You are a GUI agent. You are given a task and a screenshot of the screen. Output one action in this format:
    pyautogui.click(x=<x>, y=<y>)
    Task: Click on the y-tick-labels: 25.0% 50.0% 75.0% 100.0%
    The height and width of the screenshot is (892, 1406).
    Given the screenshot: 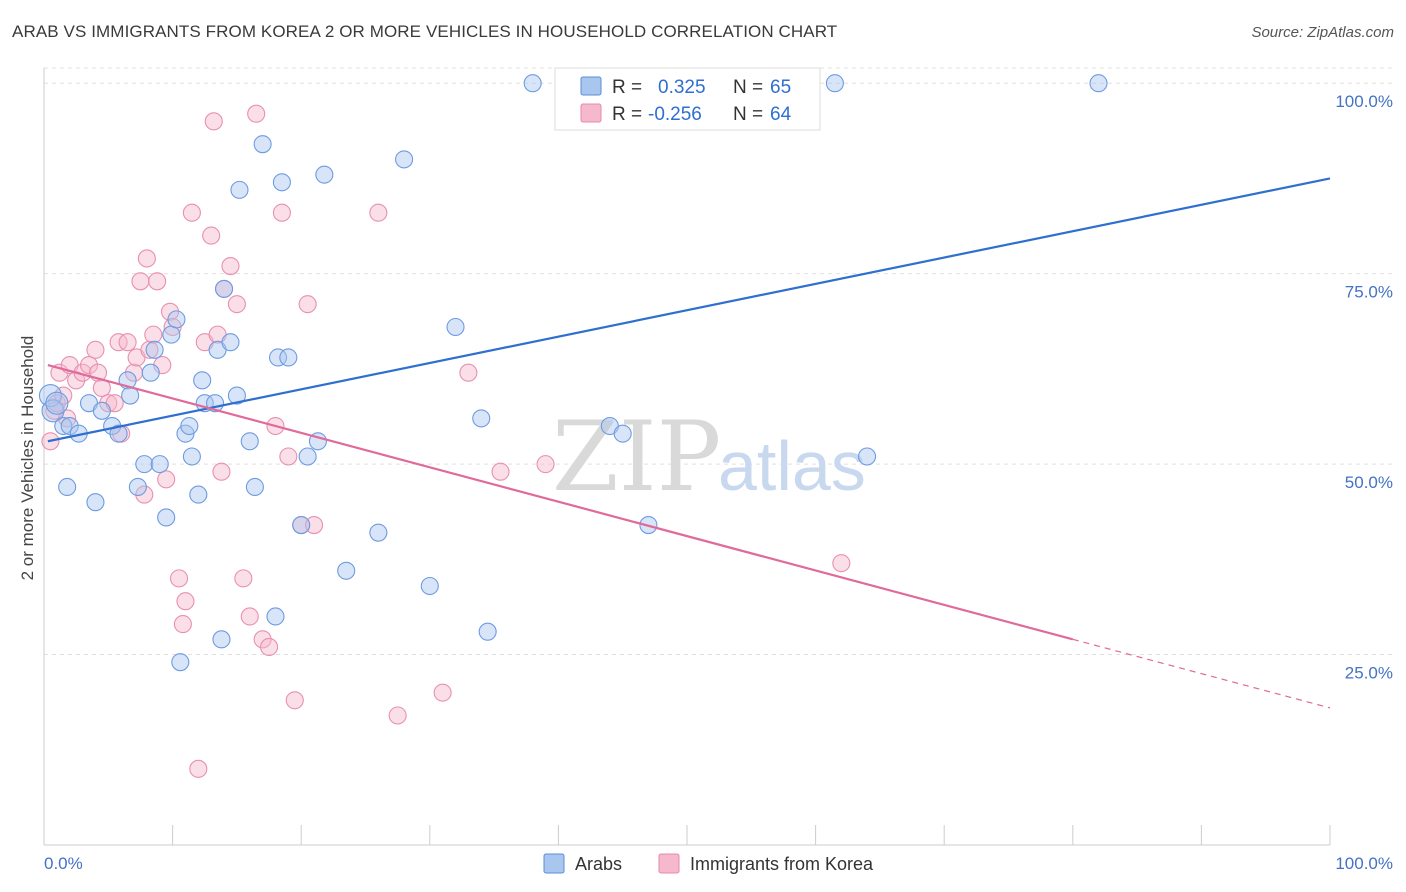 What is the action you would take?
    pyautogui.click(x=1364, y=387)
    